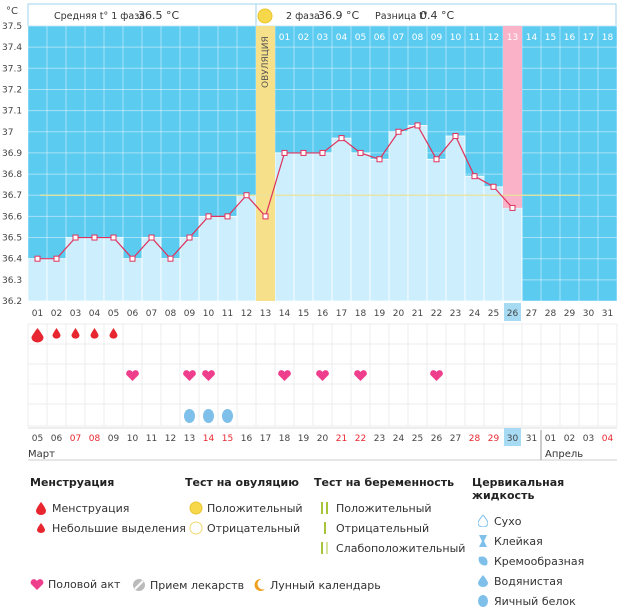  Describe the element at coordinates (569, 439) in the screenshot. I see `calendar-date-label: 02` at that location.